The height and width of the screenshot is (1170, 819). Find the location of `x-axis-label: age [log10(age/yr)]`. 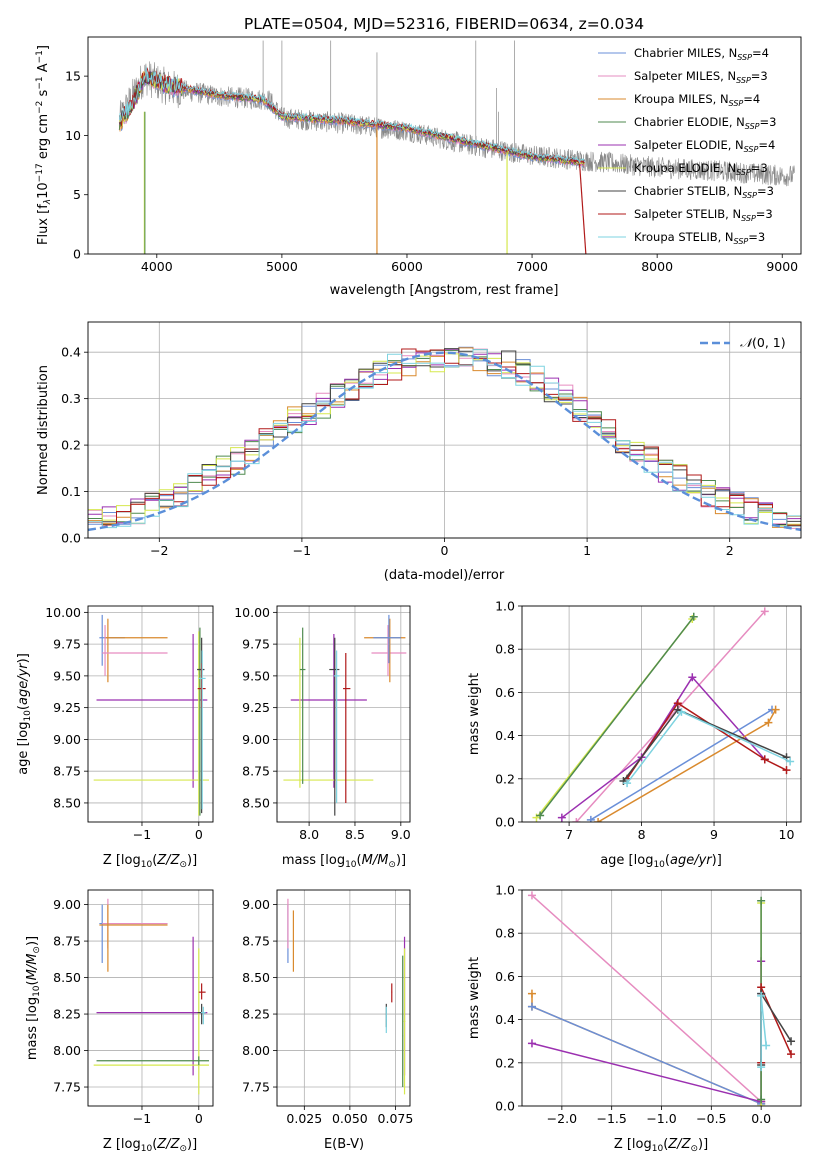

x-axis-label: age [log10(age/yr)] is located at coordinates (661, 861).